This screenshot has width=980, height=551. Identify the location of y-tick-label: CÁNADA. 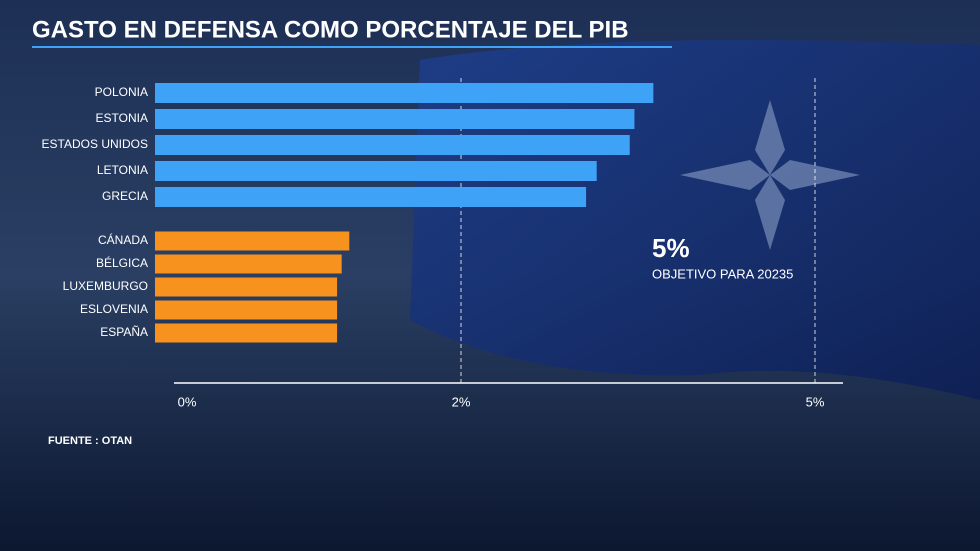
(123, 239).